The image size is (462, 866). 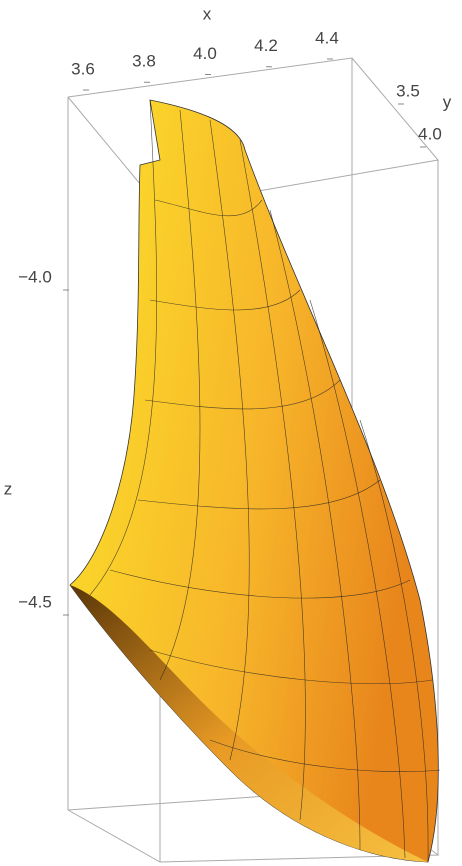 What do you see at coordinates (8, 488) in the screenshot?
I see `z-axis-label: z` at bounding box center [8, 488].